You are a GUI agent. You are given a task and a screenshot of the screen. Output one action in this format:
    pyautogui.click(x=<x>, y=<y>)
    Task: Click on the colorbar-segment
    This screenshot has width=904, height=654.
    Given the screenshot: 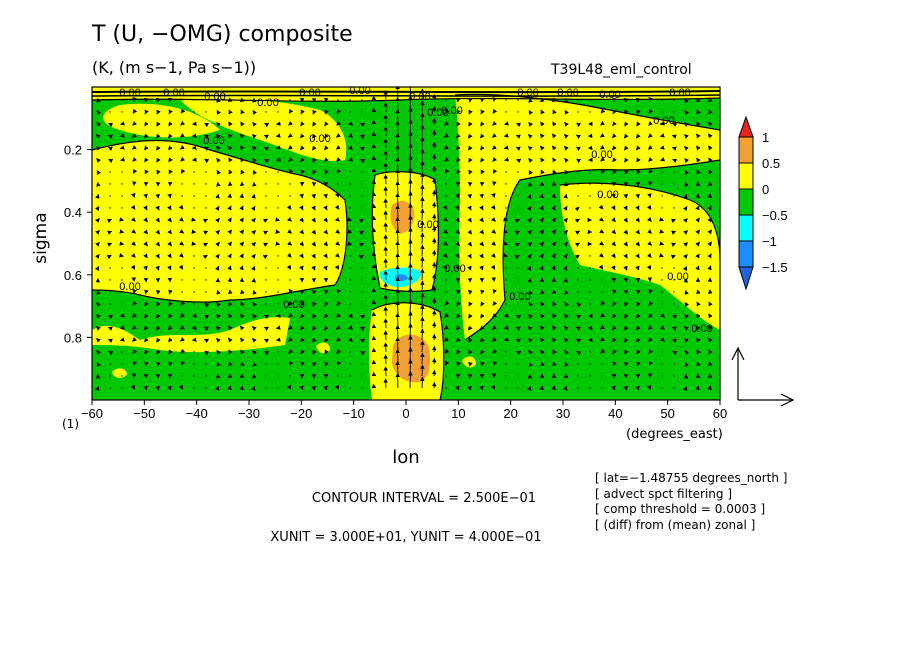 What is the action you would take?
    pyautogui.click(x=746, y=228)
    